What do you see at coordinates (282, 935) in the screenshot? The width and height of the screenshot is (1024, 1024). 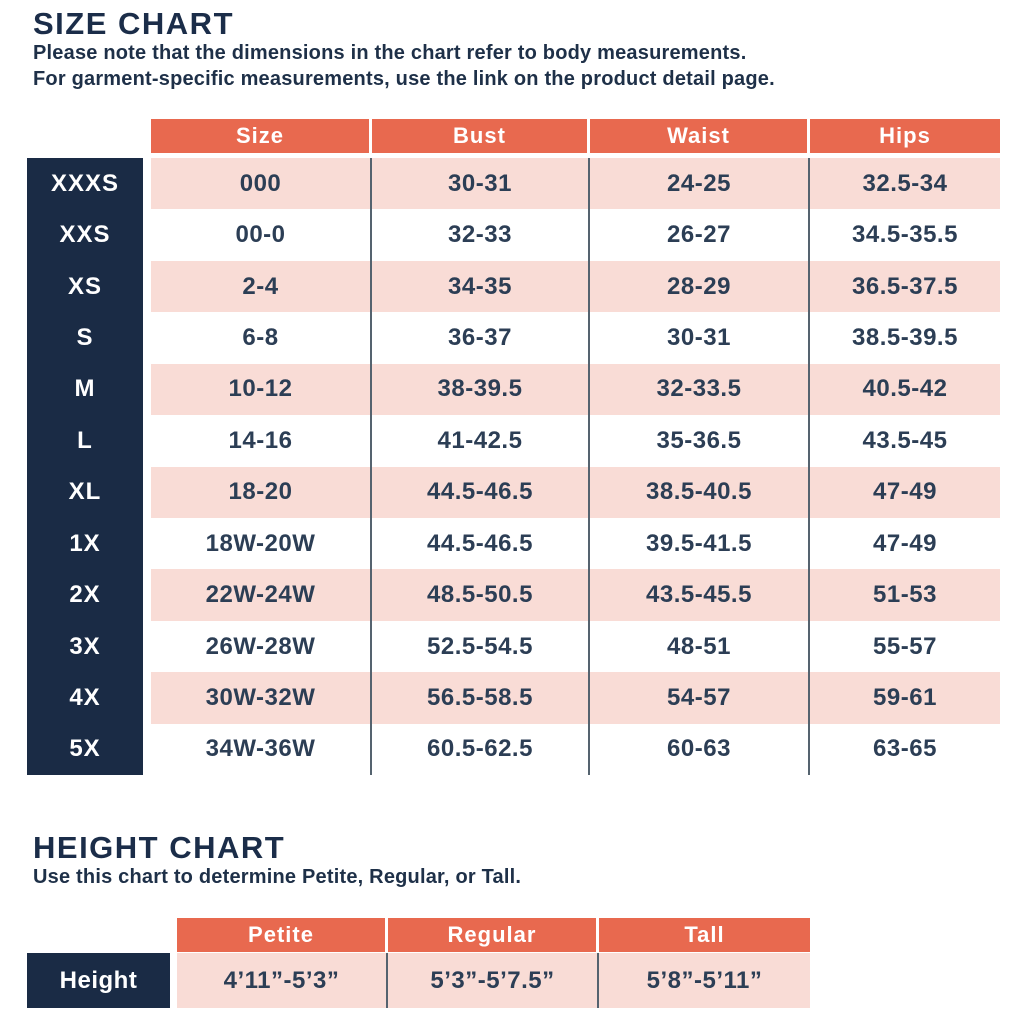 I see `height-chart-header-petite: Petite` at bounding box center [282, 935].